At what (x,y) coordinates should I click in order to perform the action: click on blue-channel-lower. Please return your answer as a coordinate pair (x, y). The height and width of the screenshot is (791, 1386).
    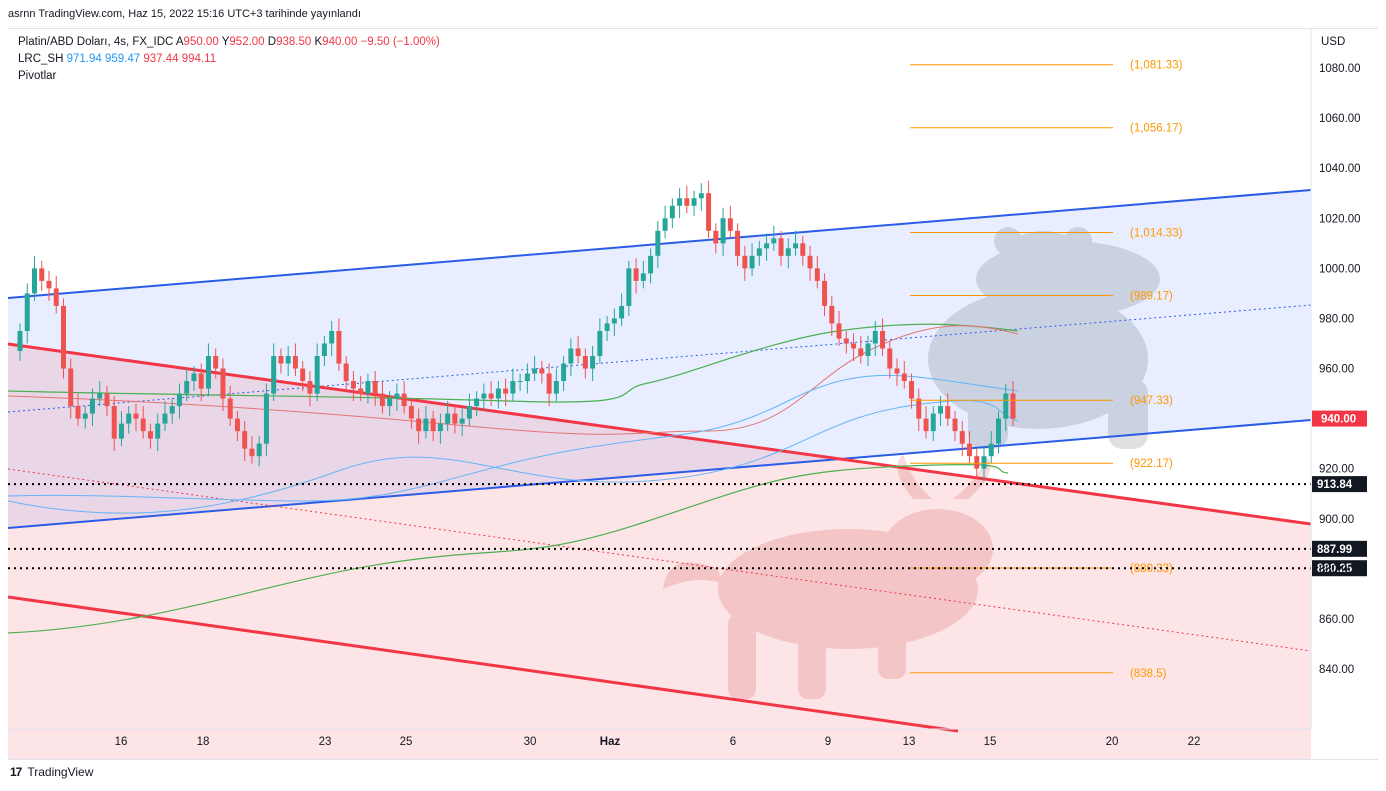
    Looking at the image, I should click on (660, 474).